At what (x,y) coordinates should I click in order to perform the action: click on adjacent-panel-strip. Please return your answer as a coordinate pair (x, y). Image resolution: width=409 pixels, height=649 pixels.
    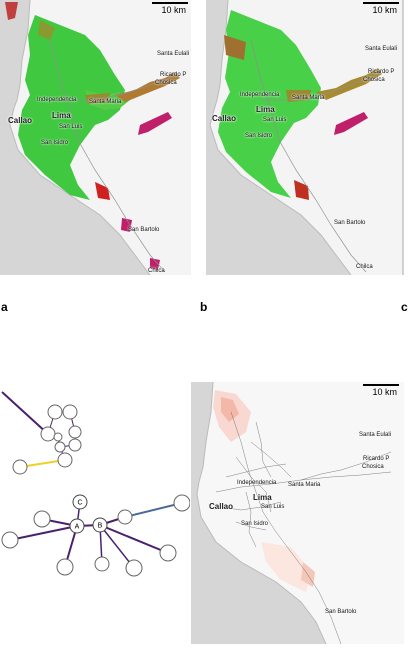
    Looking at the image, I should click on (403, 137).